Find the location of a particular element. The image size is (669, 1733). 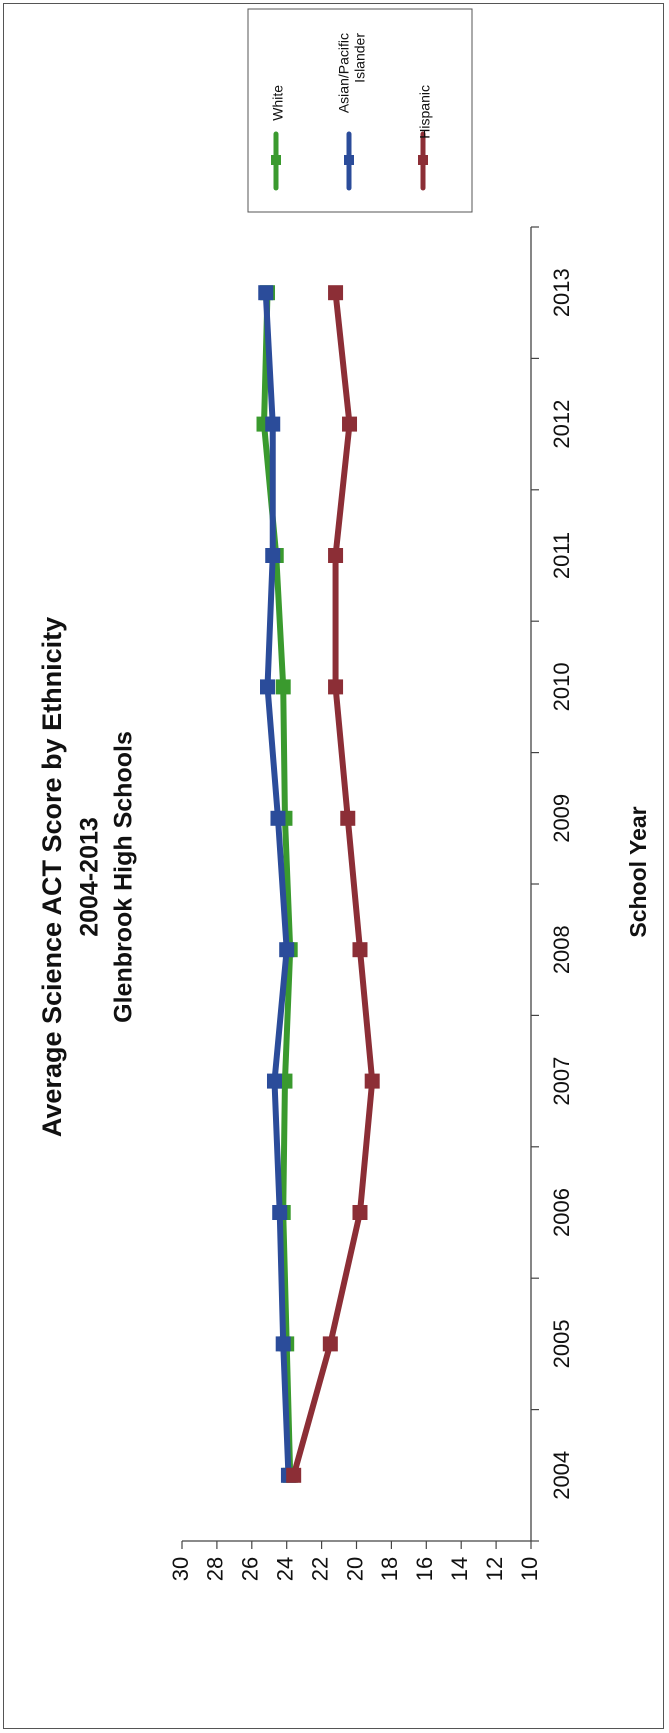

legend-label: Islander is located at coordinates (360, 58).